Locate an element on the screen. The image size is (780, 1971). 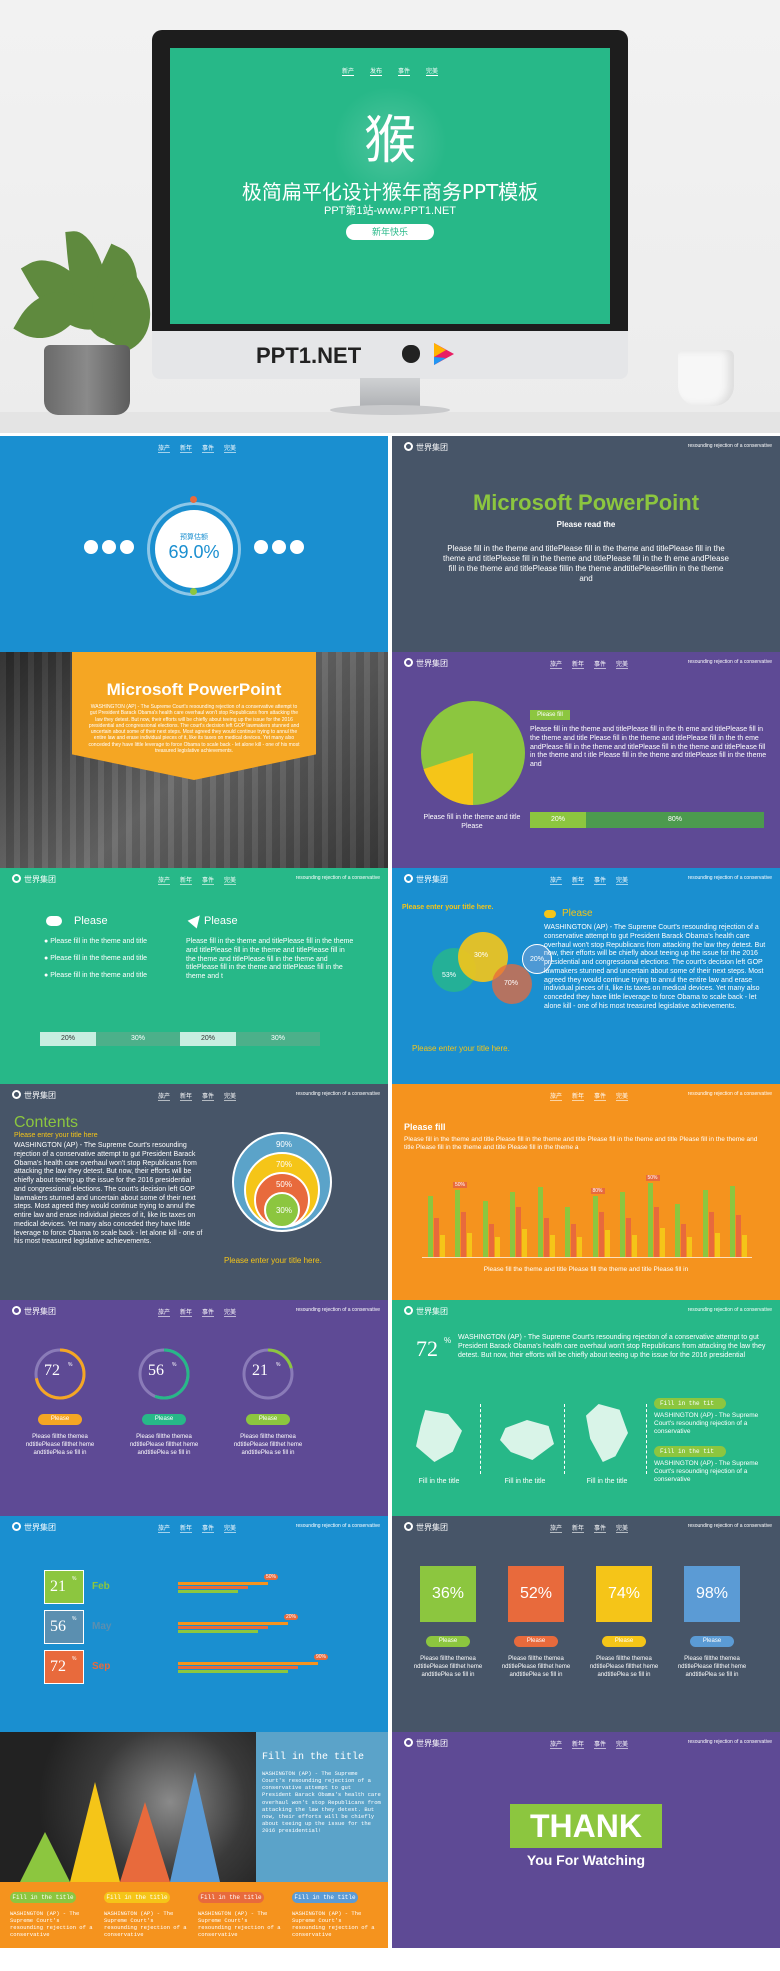
value-box: 98% is located at coordinates (712, 1594).